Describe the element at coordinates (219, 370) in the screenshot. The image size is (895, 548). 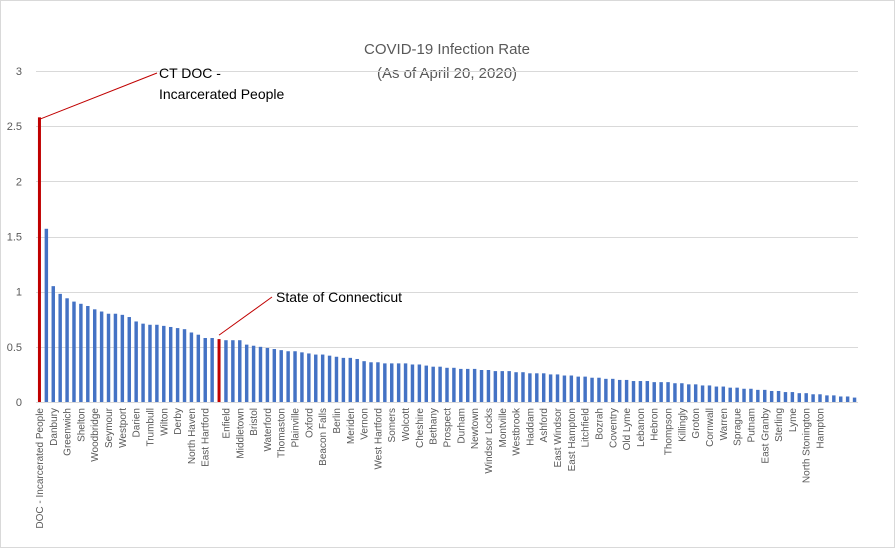
I see `bar-highlight` at that location.